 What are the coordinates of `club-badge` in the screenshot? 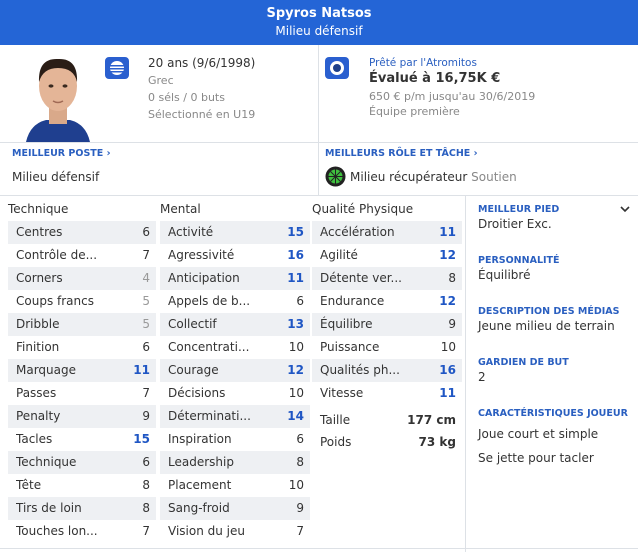 It's located at (337, 68).